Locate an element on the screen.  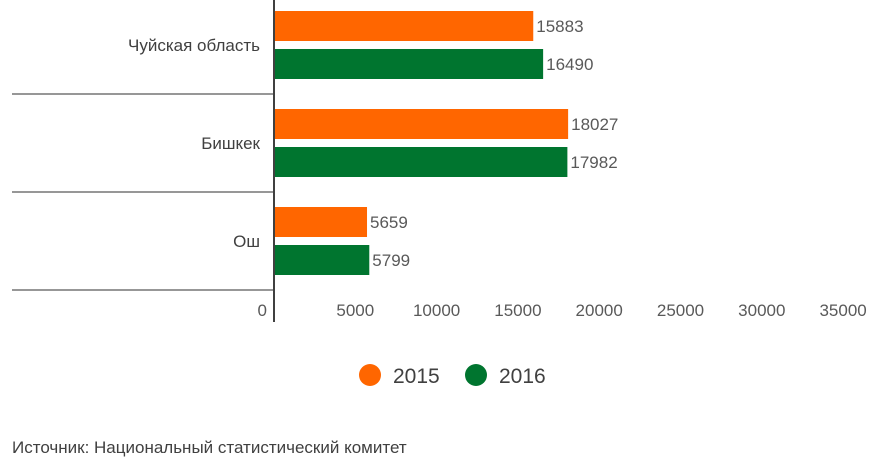
data-label: 5659 is located at coordinates (389, 222).